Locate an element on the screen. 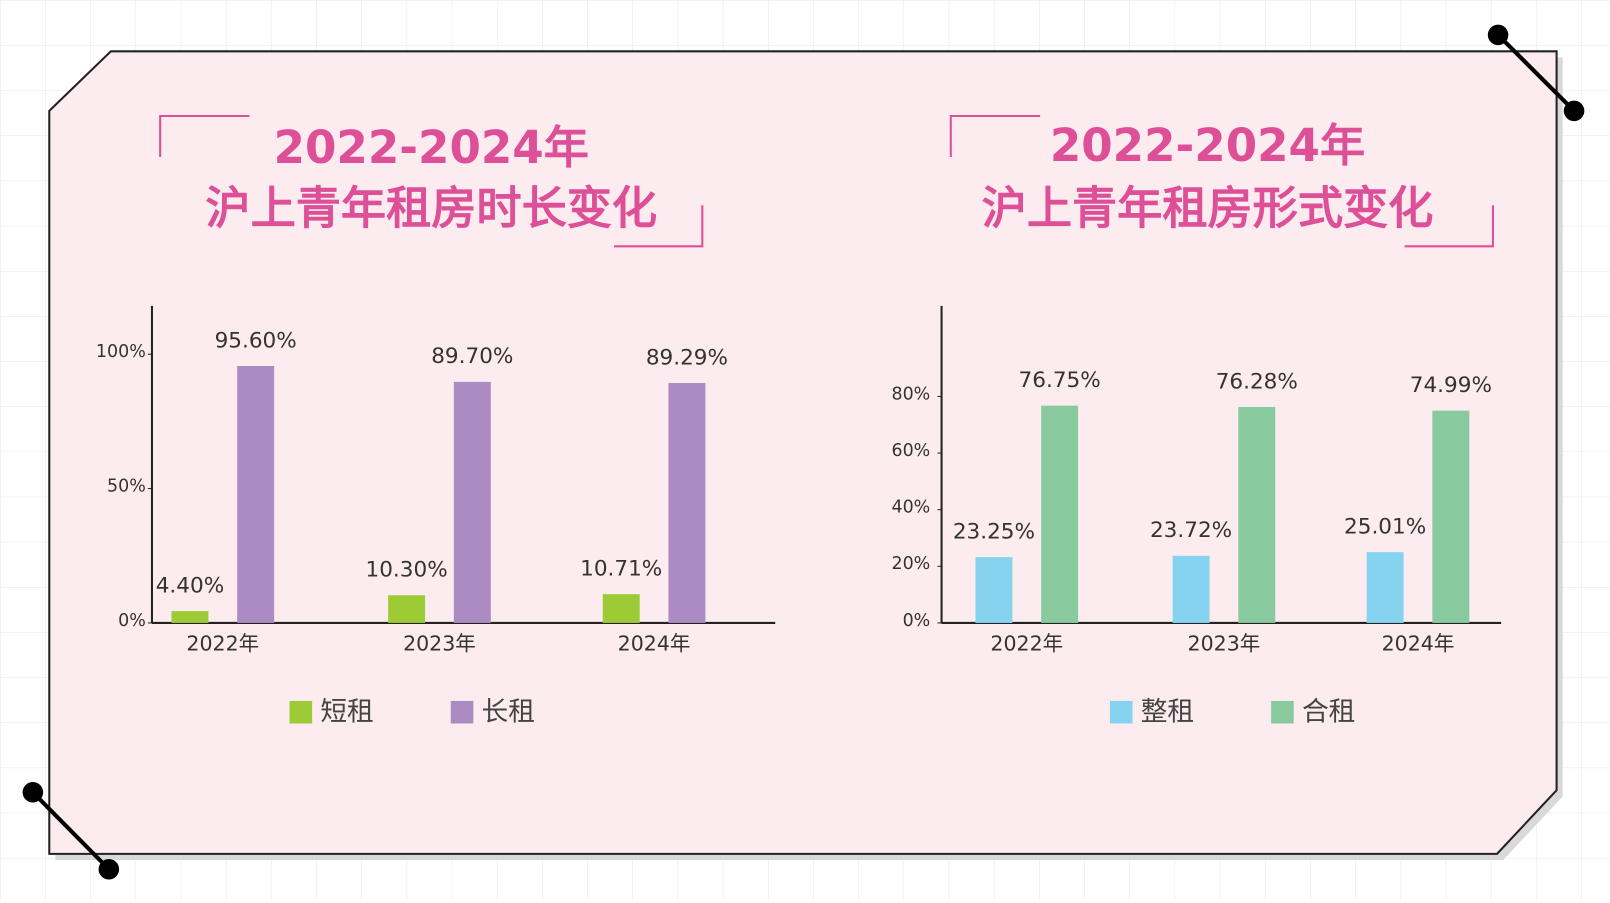 Image resolution: width=1610 pixels, height=903 pixels. y-tick-label: 60% is located at coordinates (910, 451).